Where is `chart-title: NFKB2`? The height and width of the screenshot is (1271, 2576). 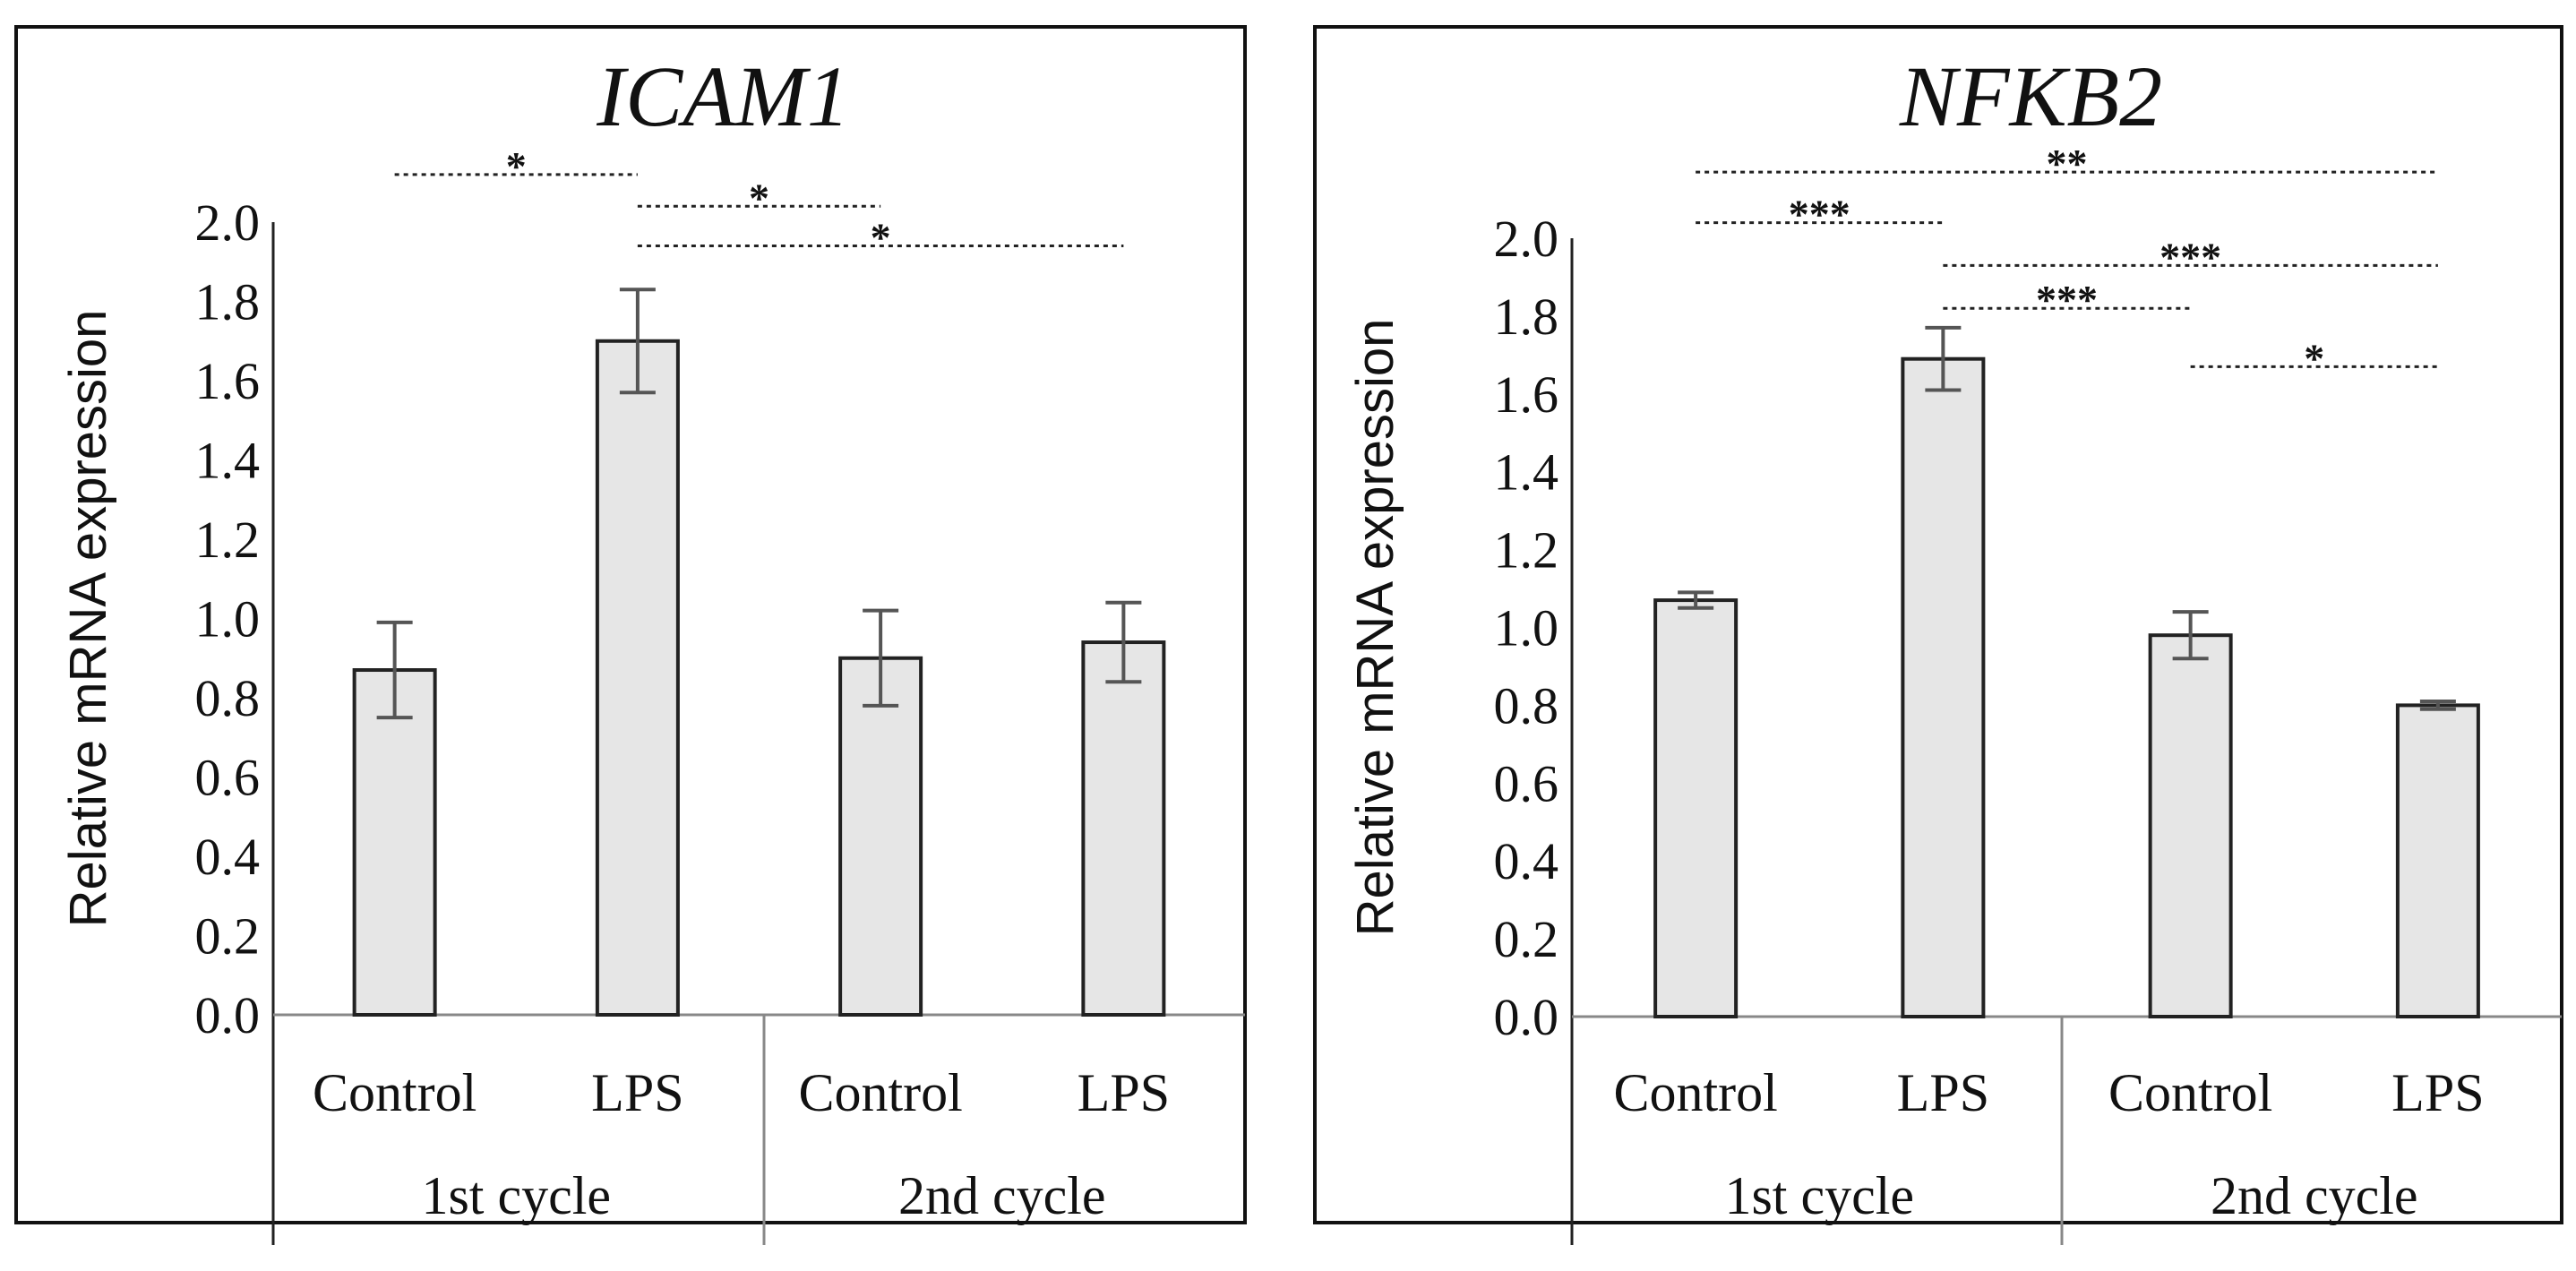 chart-title: NFKB2 is located at coordinates (2030, 96).